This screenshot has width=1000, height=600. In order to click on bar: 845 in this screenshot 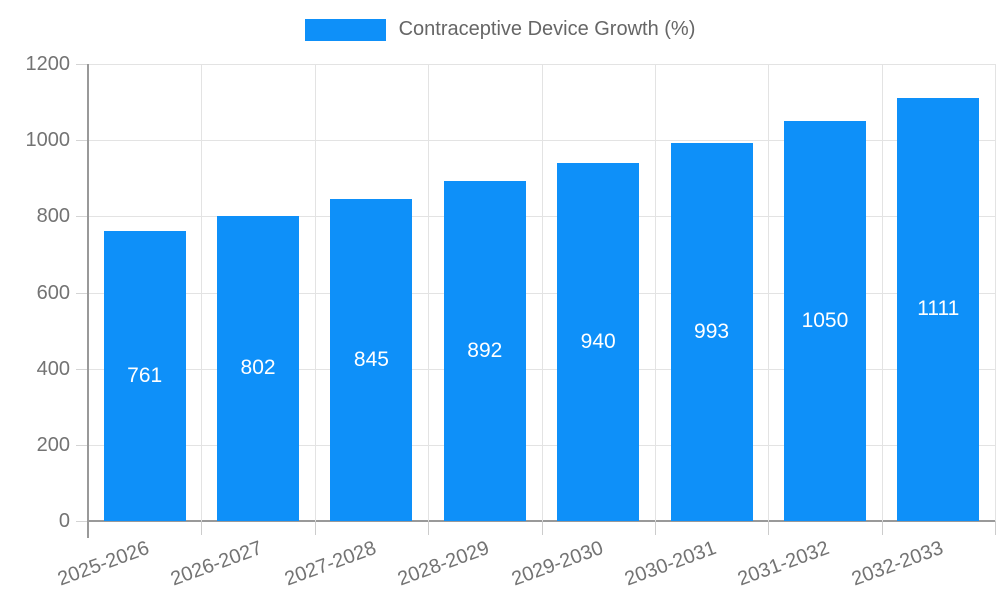, I will do `click(371, 360)`.